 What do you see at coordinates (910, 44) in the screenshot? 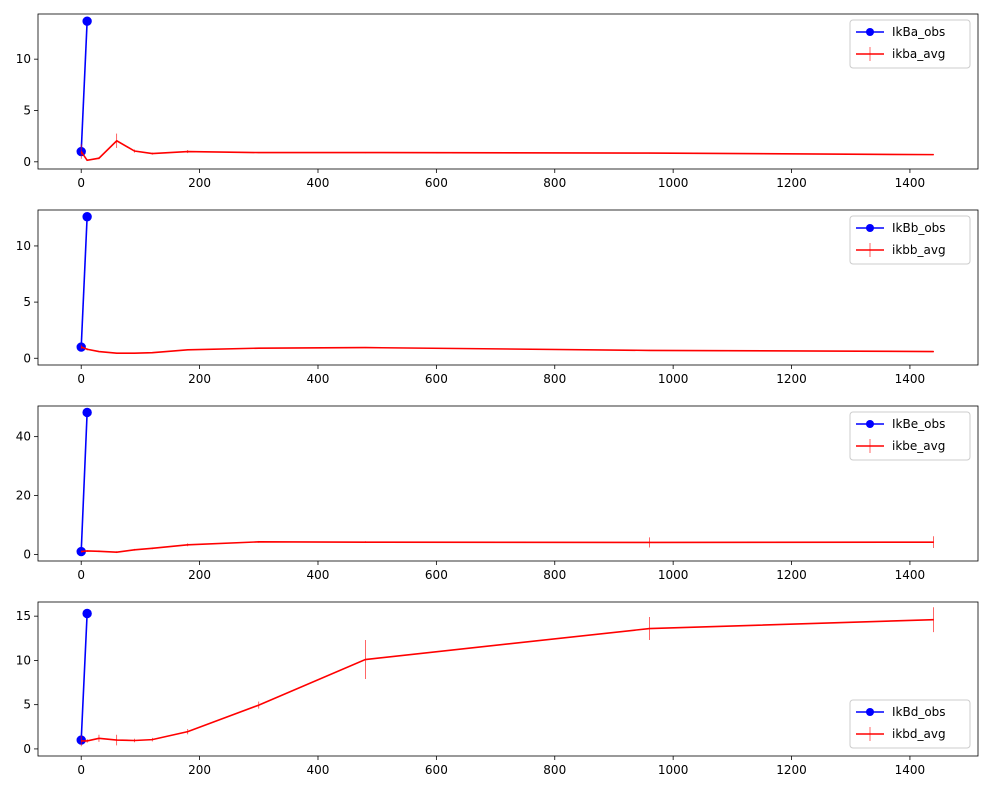
I see `legend: IkBa_obs ikba_avg` at bounding box center [910, 44].